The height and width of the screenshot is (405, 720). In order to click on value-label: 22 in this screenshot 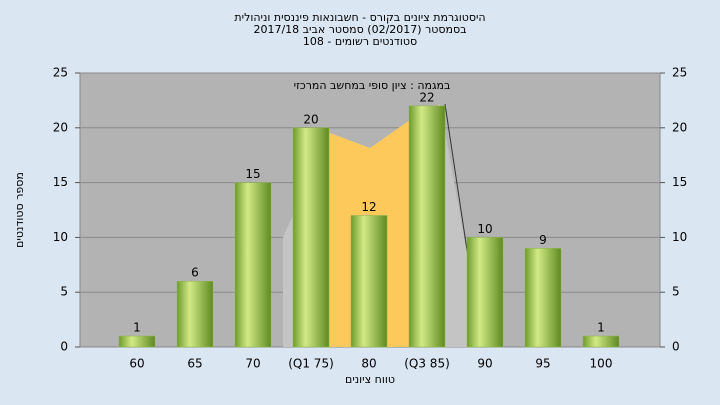, I will do `click(426, 97)`.